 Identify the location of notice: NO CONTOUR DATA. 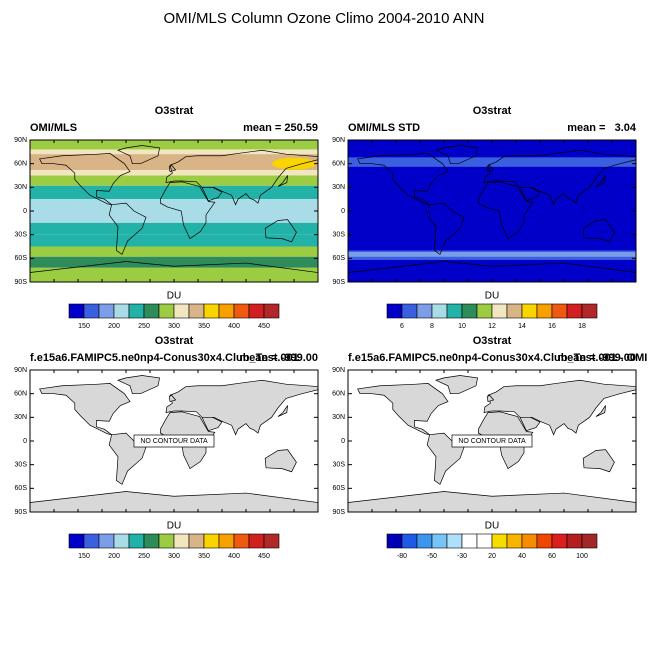
(174, 441).